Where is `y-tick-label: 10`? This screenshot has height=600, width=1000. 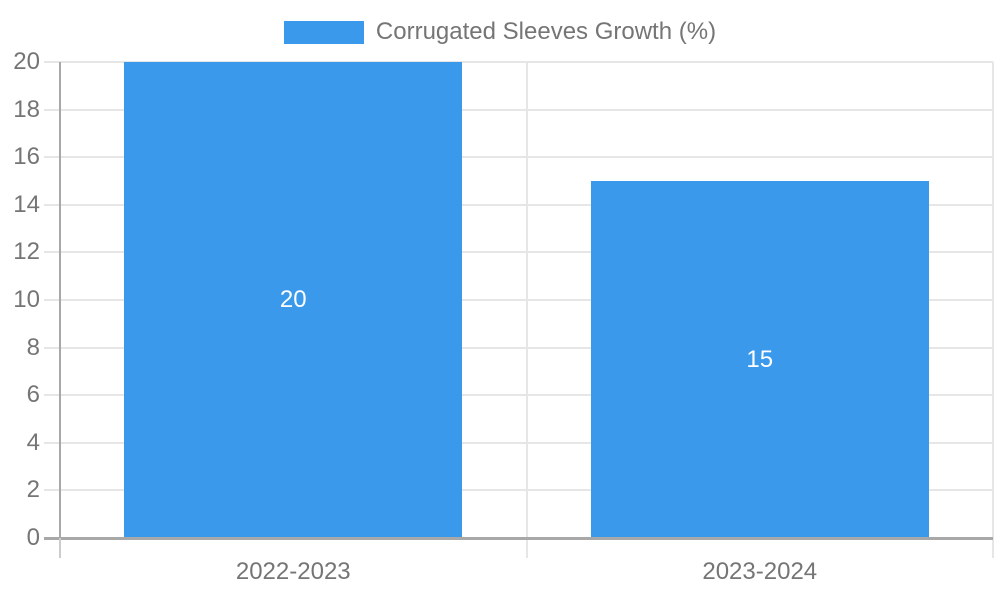 y-tick-label: 10 is located at coordinates (26, 299).